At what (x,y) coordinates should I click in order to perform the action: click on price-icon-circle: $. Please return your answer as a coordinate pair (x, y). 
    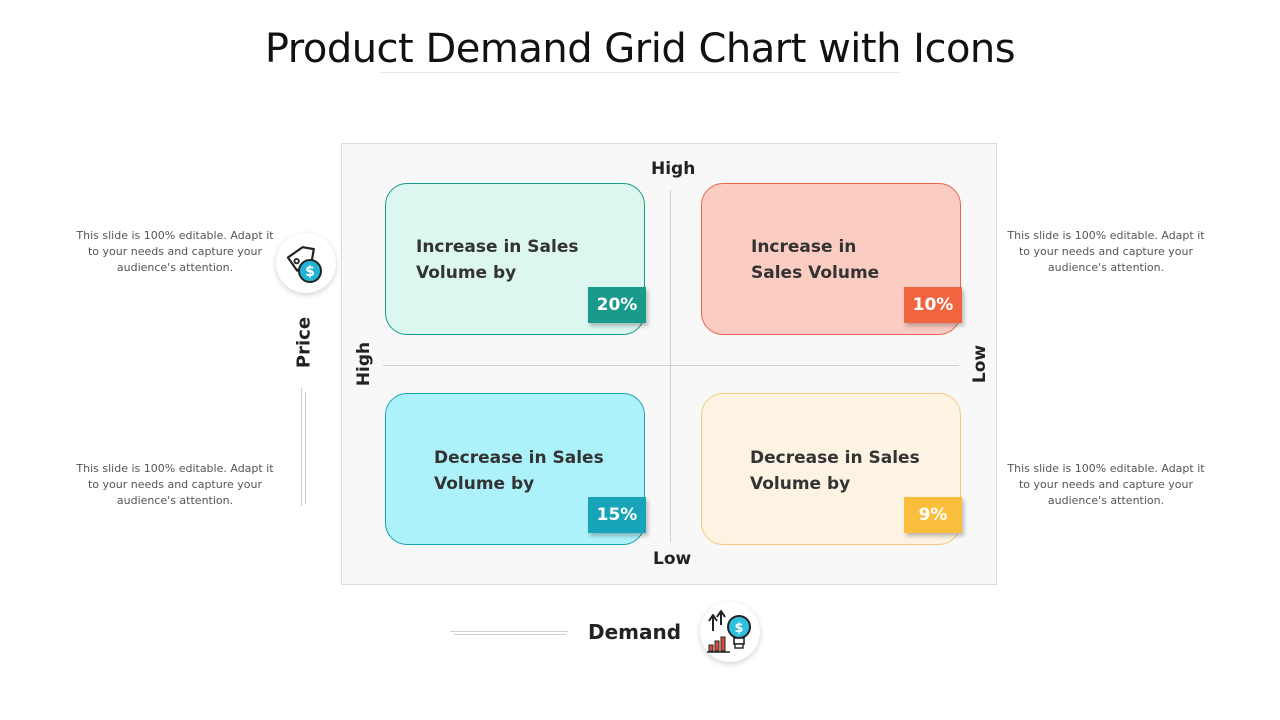
    Looking at the image, I should click on (306, 263).